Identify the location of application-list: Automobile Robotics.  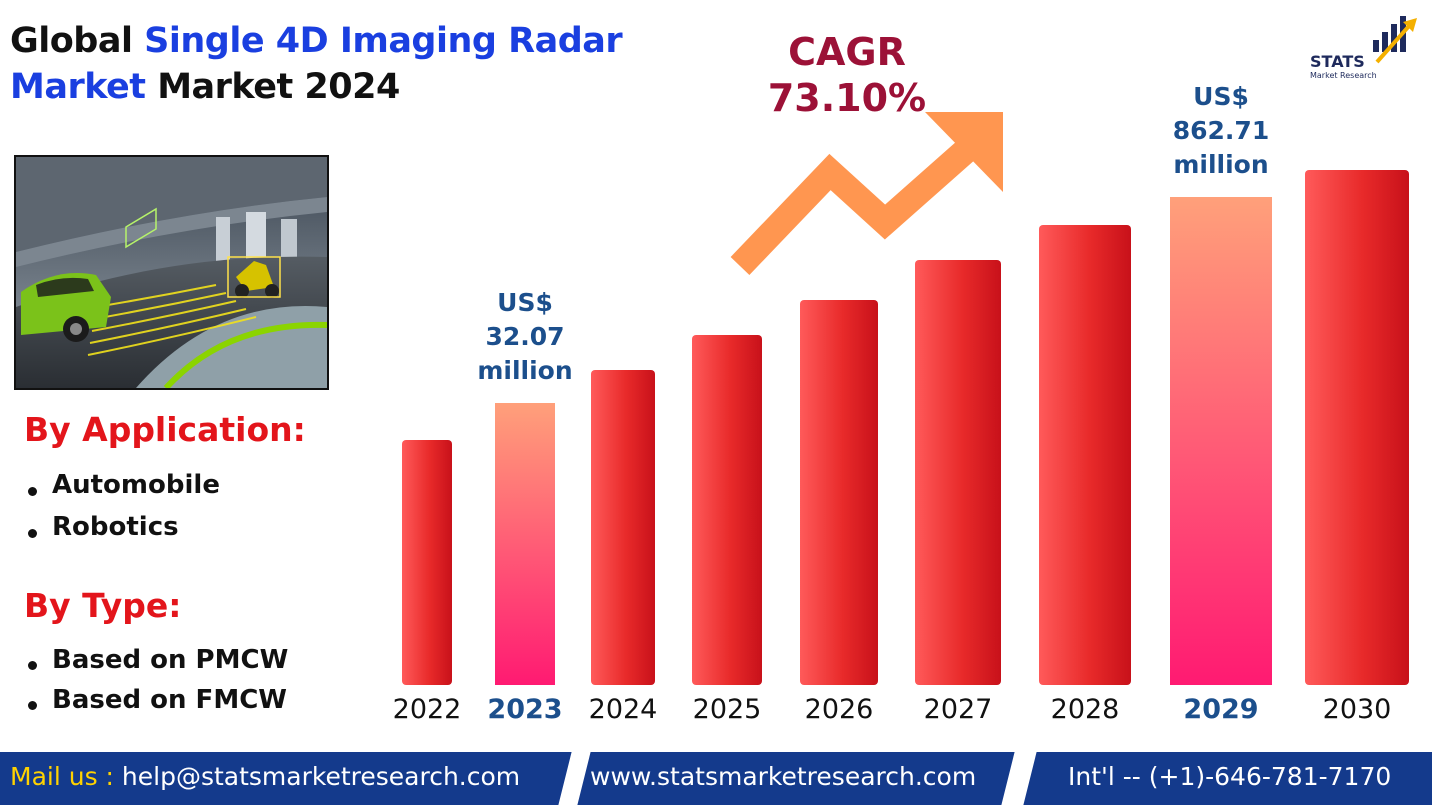
(122, 512).